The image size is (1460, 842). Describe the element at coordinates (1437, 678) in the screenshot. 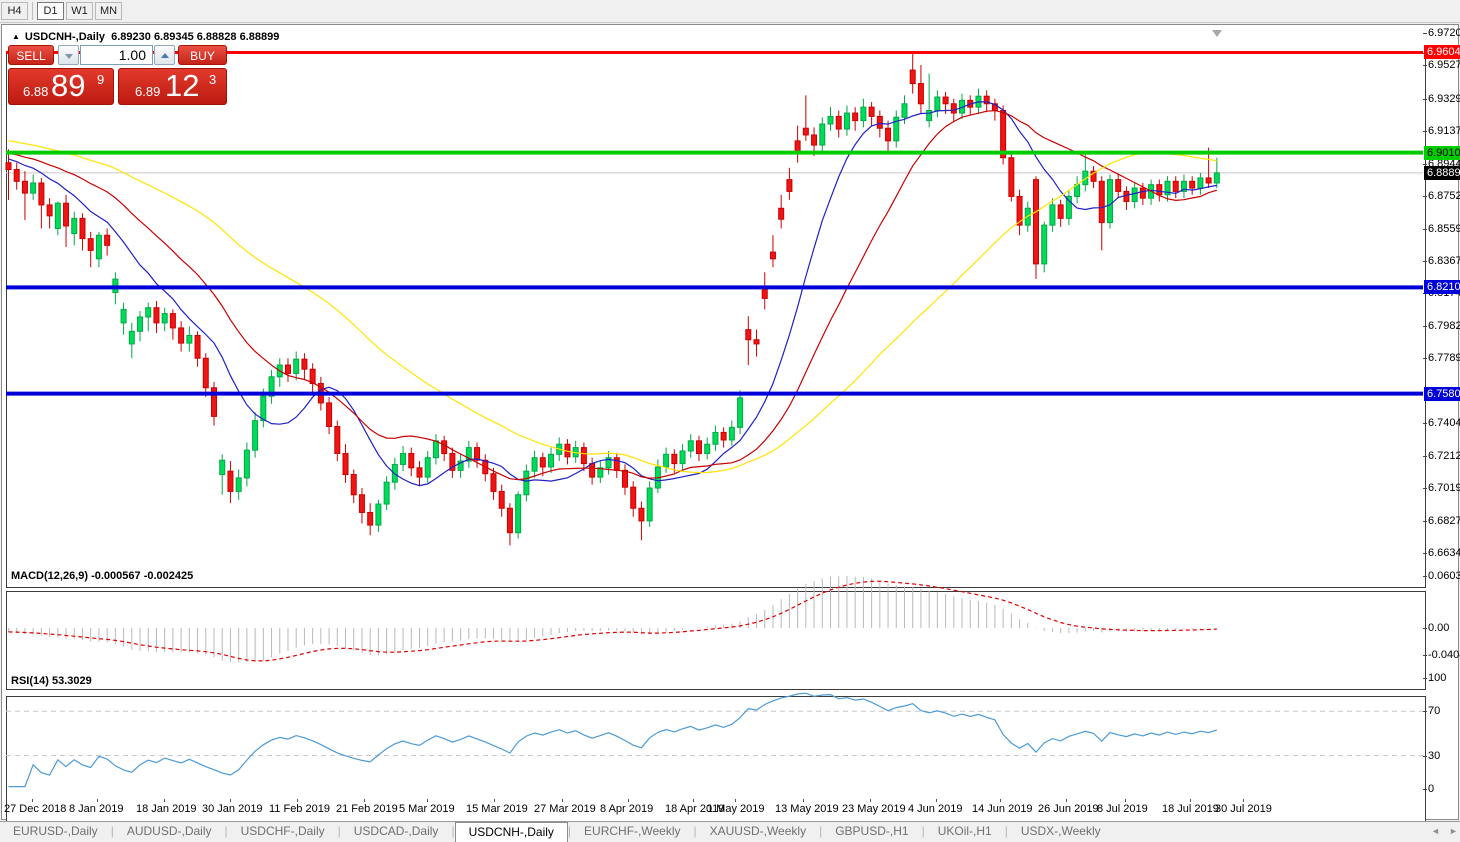

I see `rsi-tick-label: 100` at that location.